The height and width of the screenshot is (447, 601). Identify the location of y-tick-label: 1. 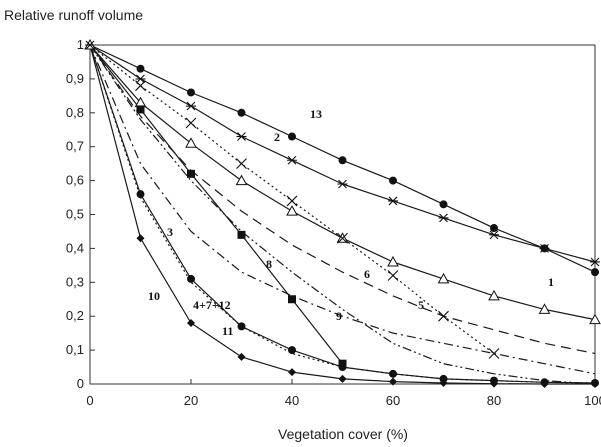
(80, 44).